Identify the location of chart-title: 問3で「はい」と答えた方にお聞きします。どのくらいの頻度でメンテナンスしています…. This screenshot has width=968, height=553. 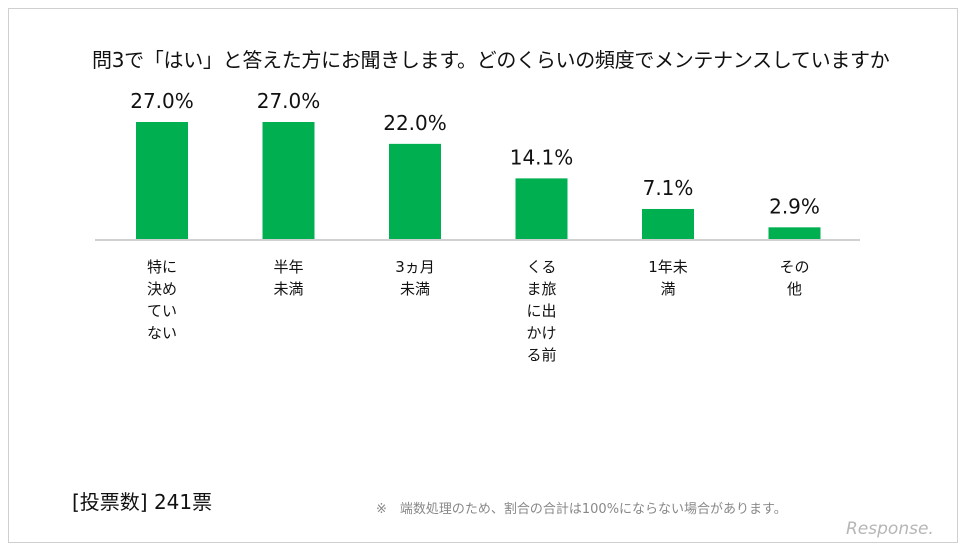
(491, 60).